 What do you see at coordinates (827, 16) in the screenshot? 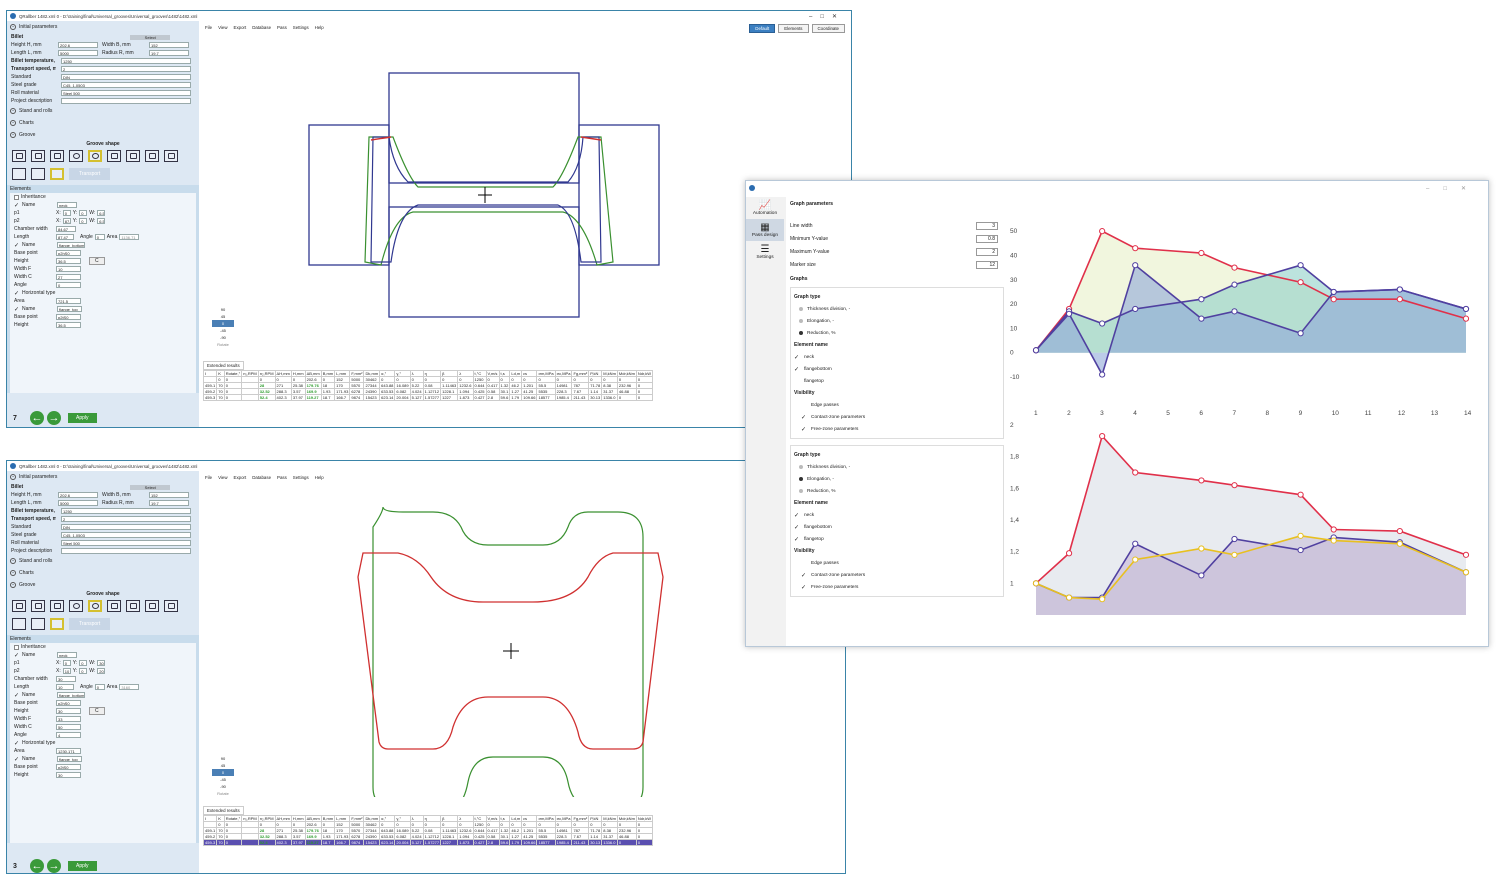
I see `window-controls: –□✕` at bounding box center [827, 16].